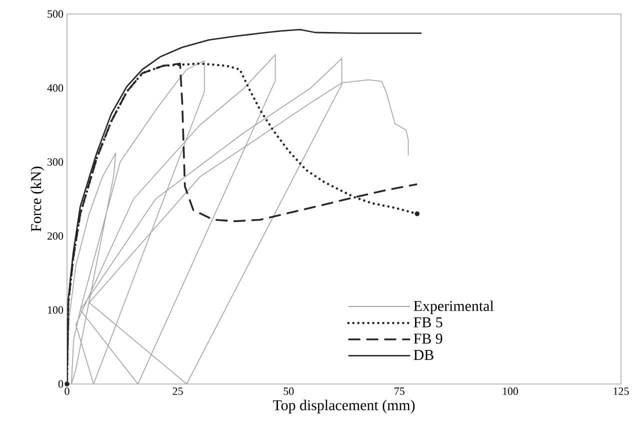  Describe the element at coordinates (621, 391) in the screenshot. I see `x-tick-label: 125` at that location.